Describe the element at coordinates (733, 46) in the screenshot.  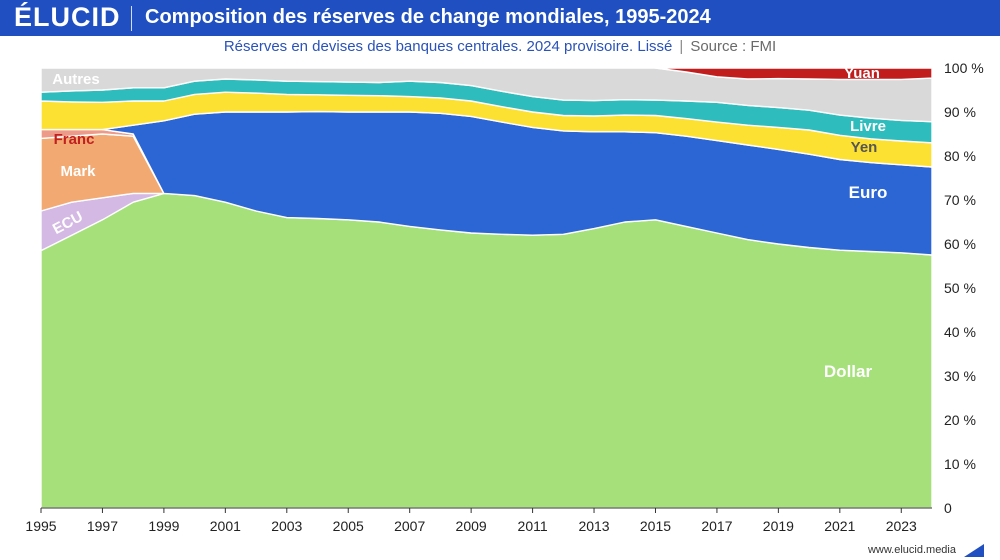
I see `source-text: Source : FMI` at that location.